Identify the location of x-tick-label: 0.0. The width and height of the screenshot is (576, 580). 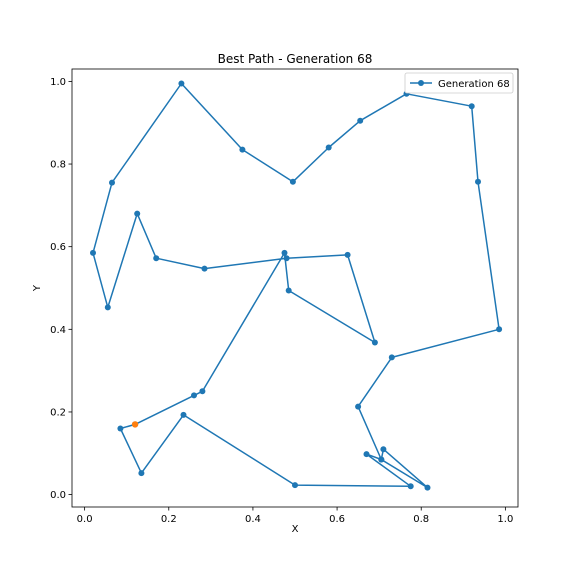
(85, 519).